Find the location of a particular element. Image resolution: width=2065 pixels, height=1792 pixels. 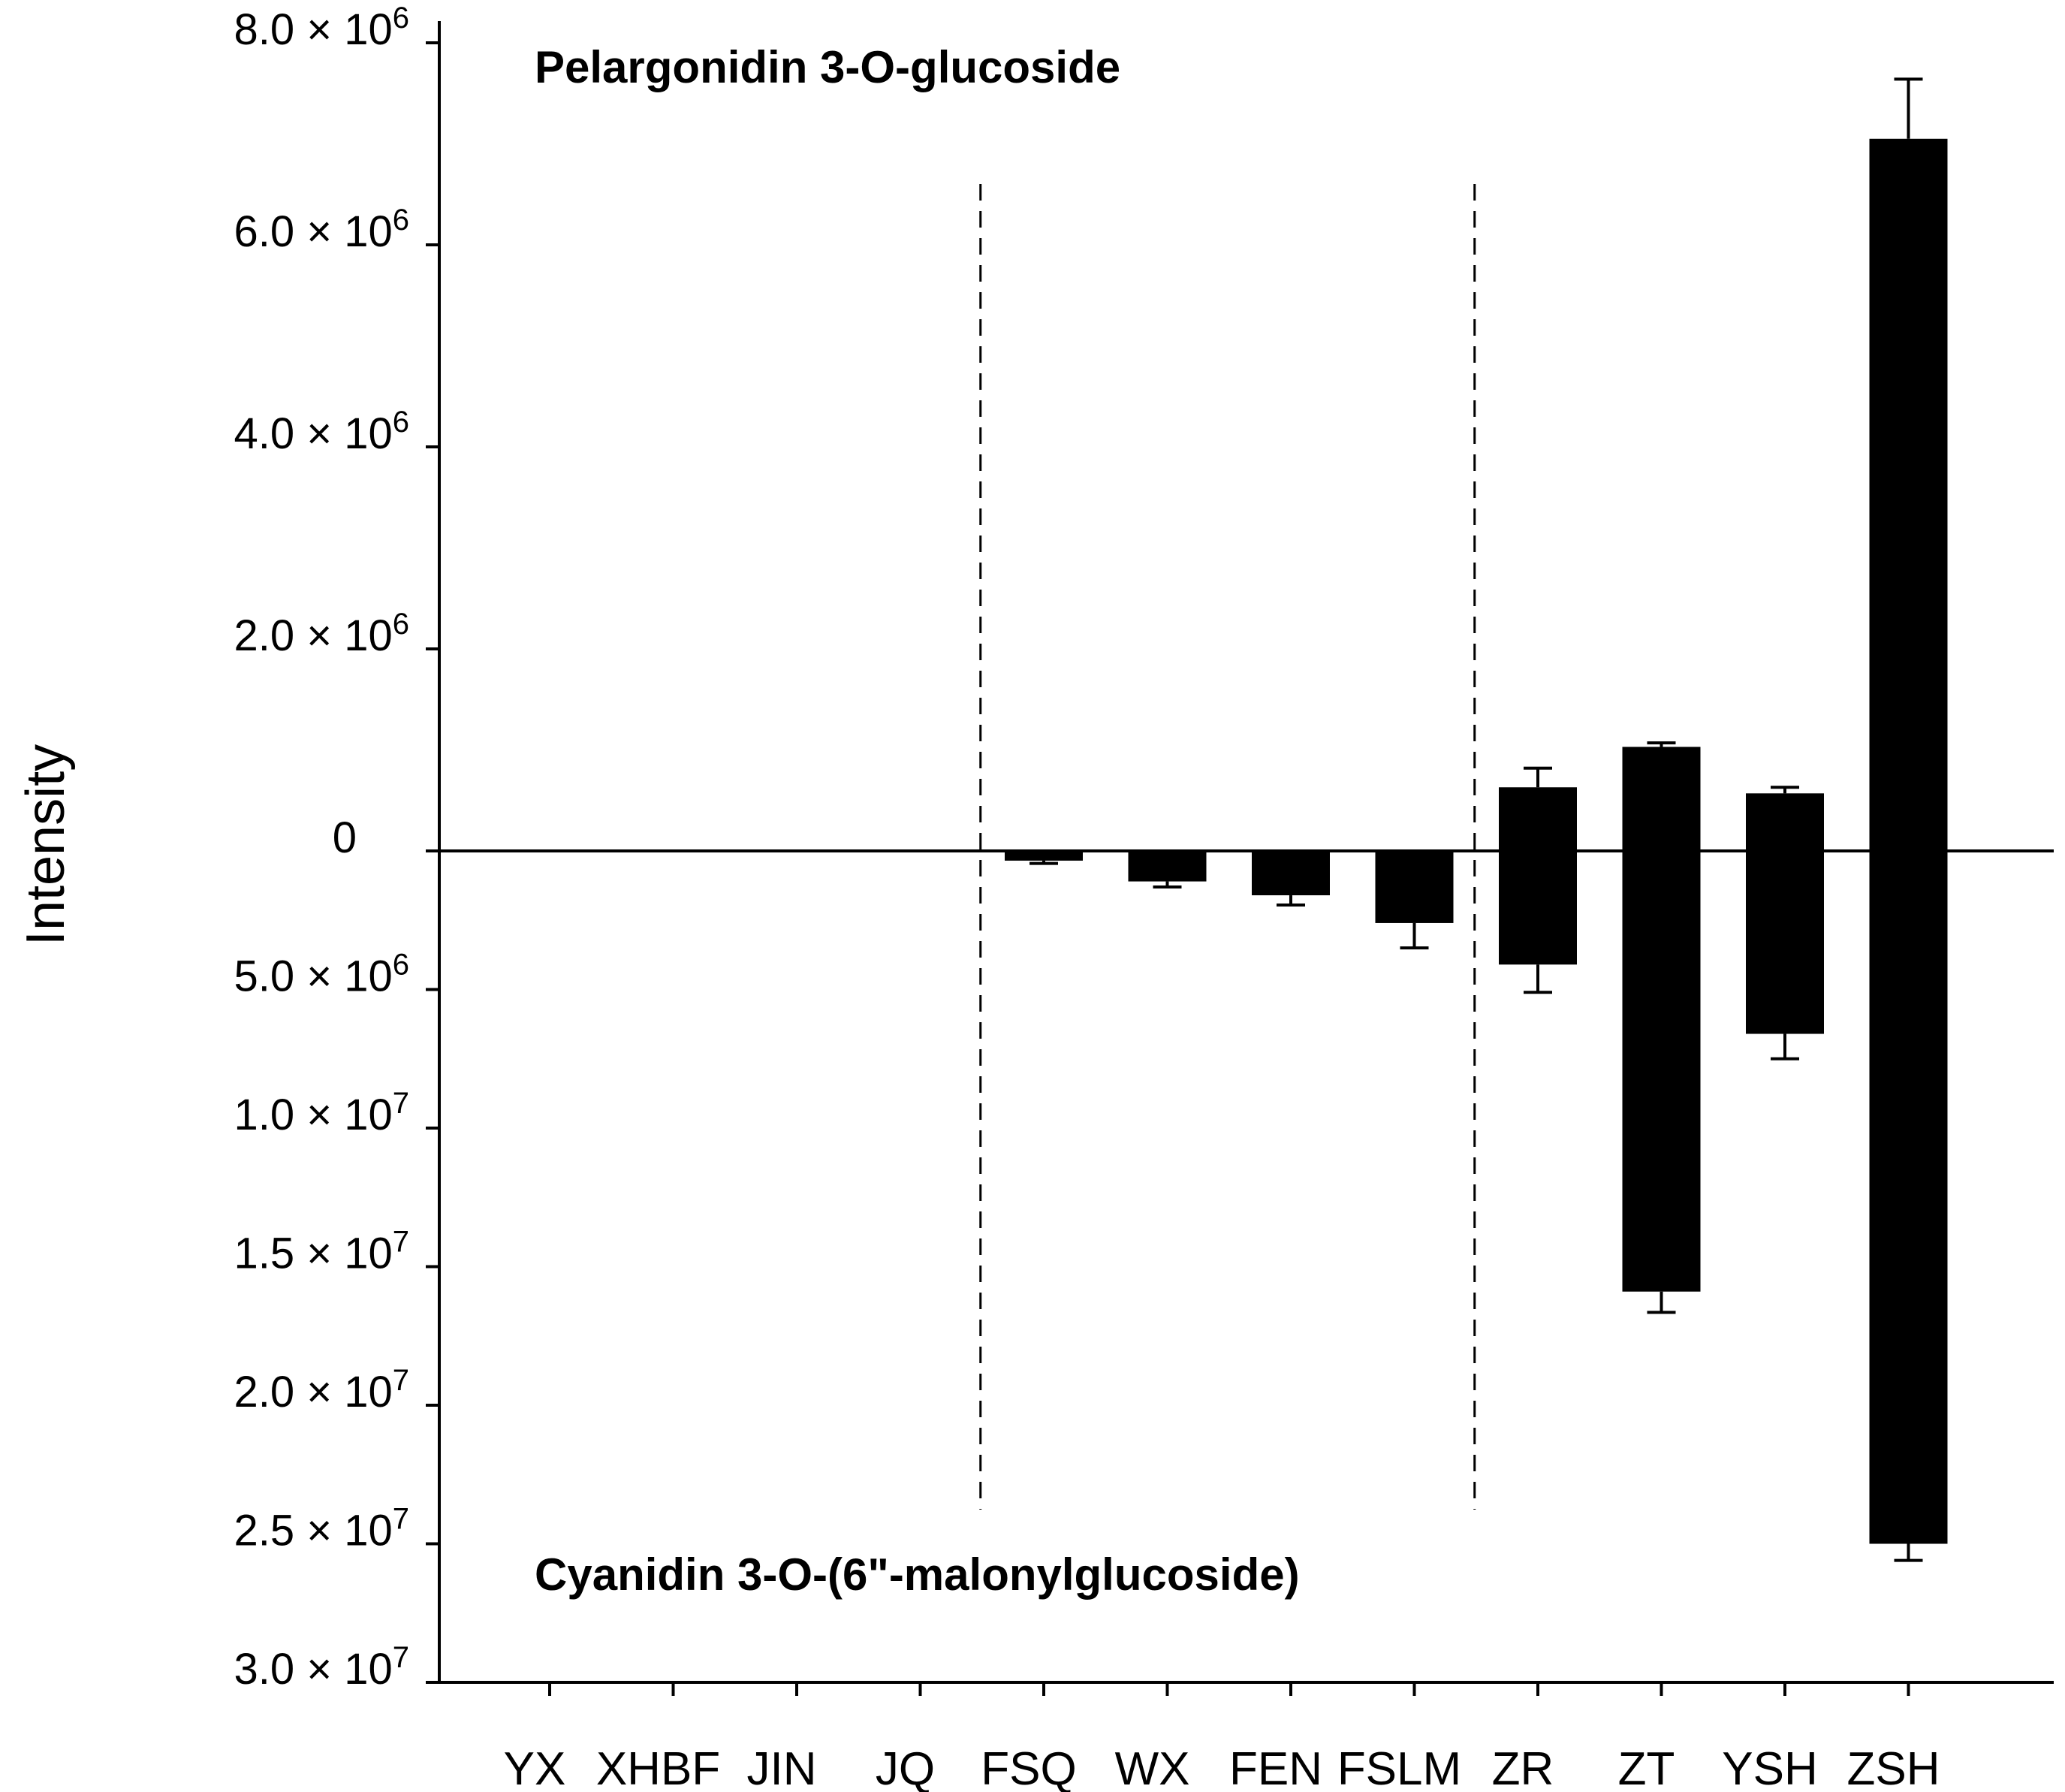

x-tick-label: JQ is located at coordinates (905, 1767).